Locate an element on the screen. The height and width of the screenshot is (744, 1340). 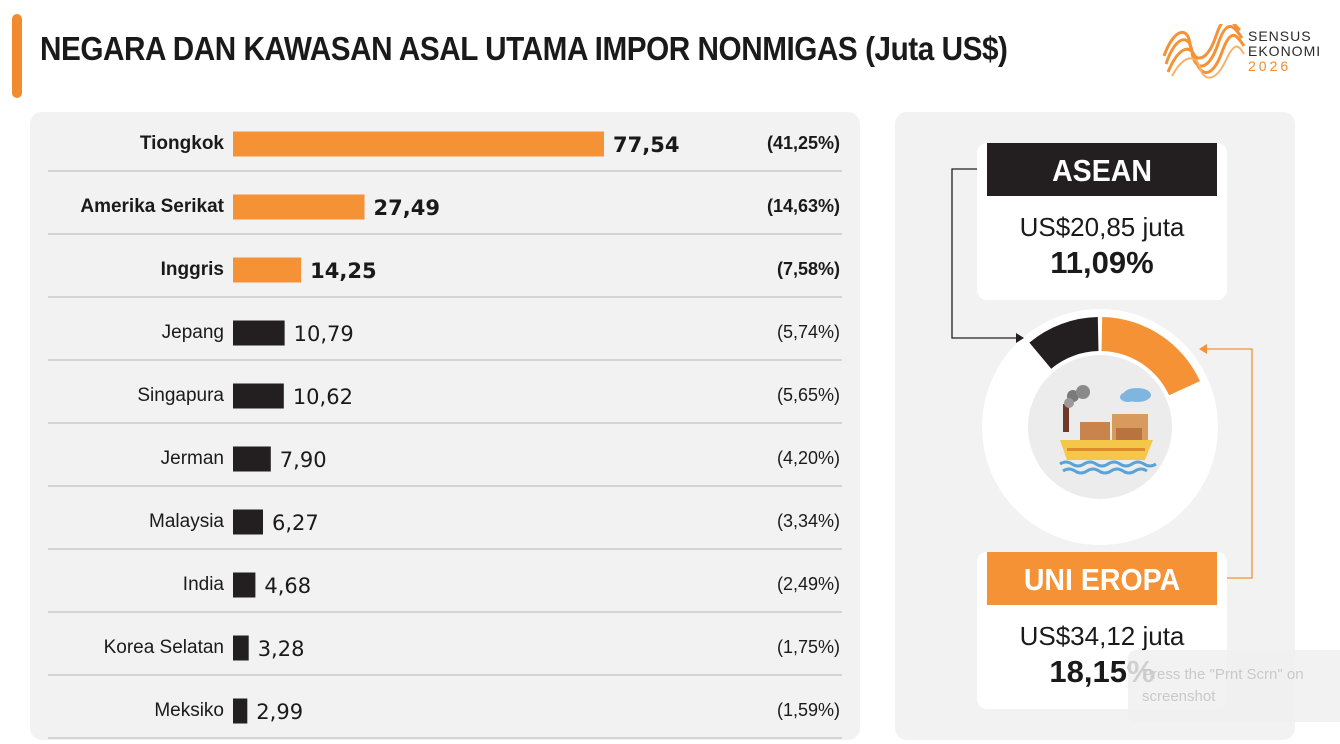
asean-card: ASEAN US$20,85 juta 11,09% is located at coordinates (1102, 221).